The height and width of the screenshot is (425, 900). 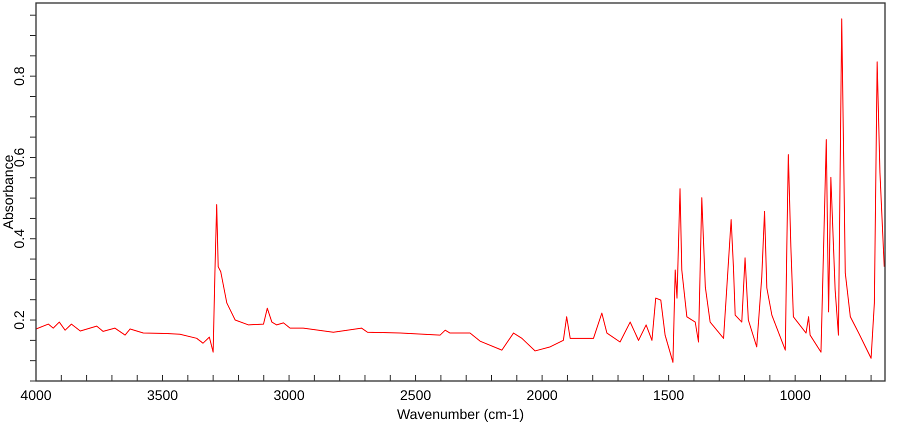 What do you see at coordinates (19, 320) in the screenshot?
I see `y-tick-label: 0.2` at bounding box center [19, 320].